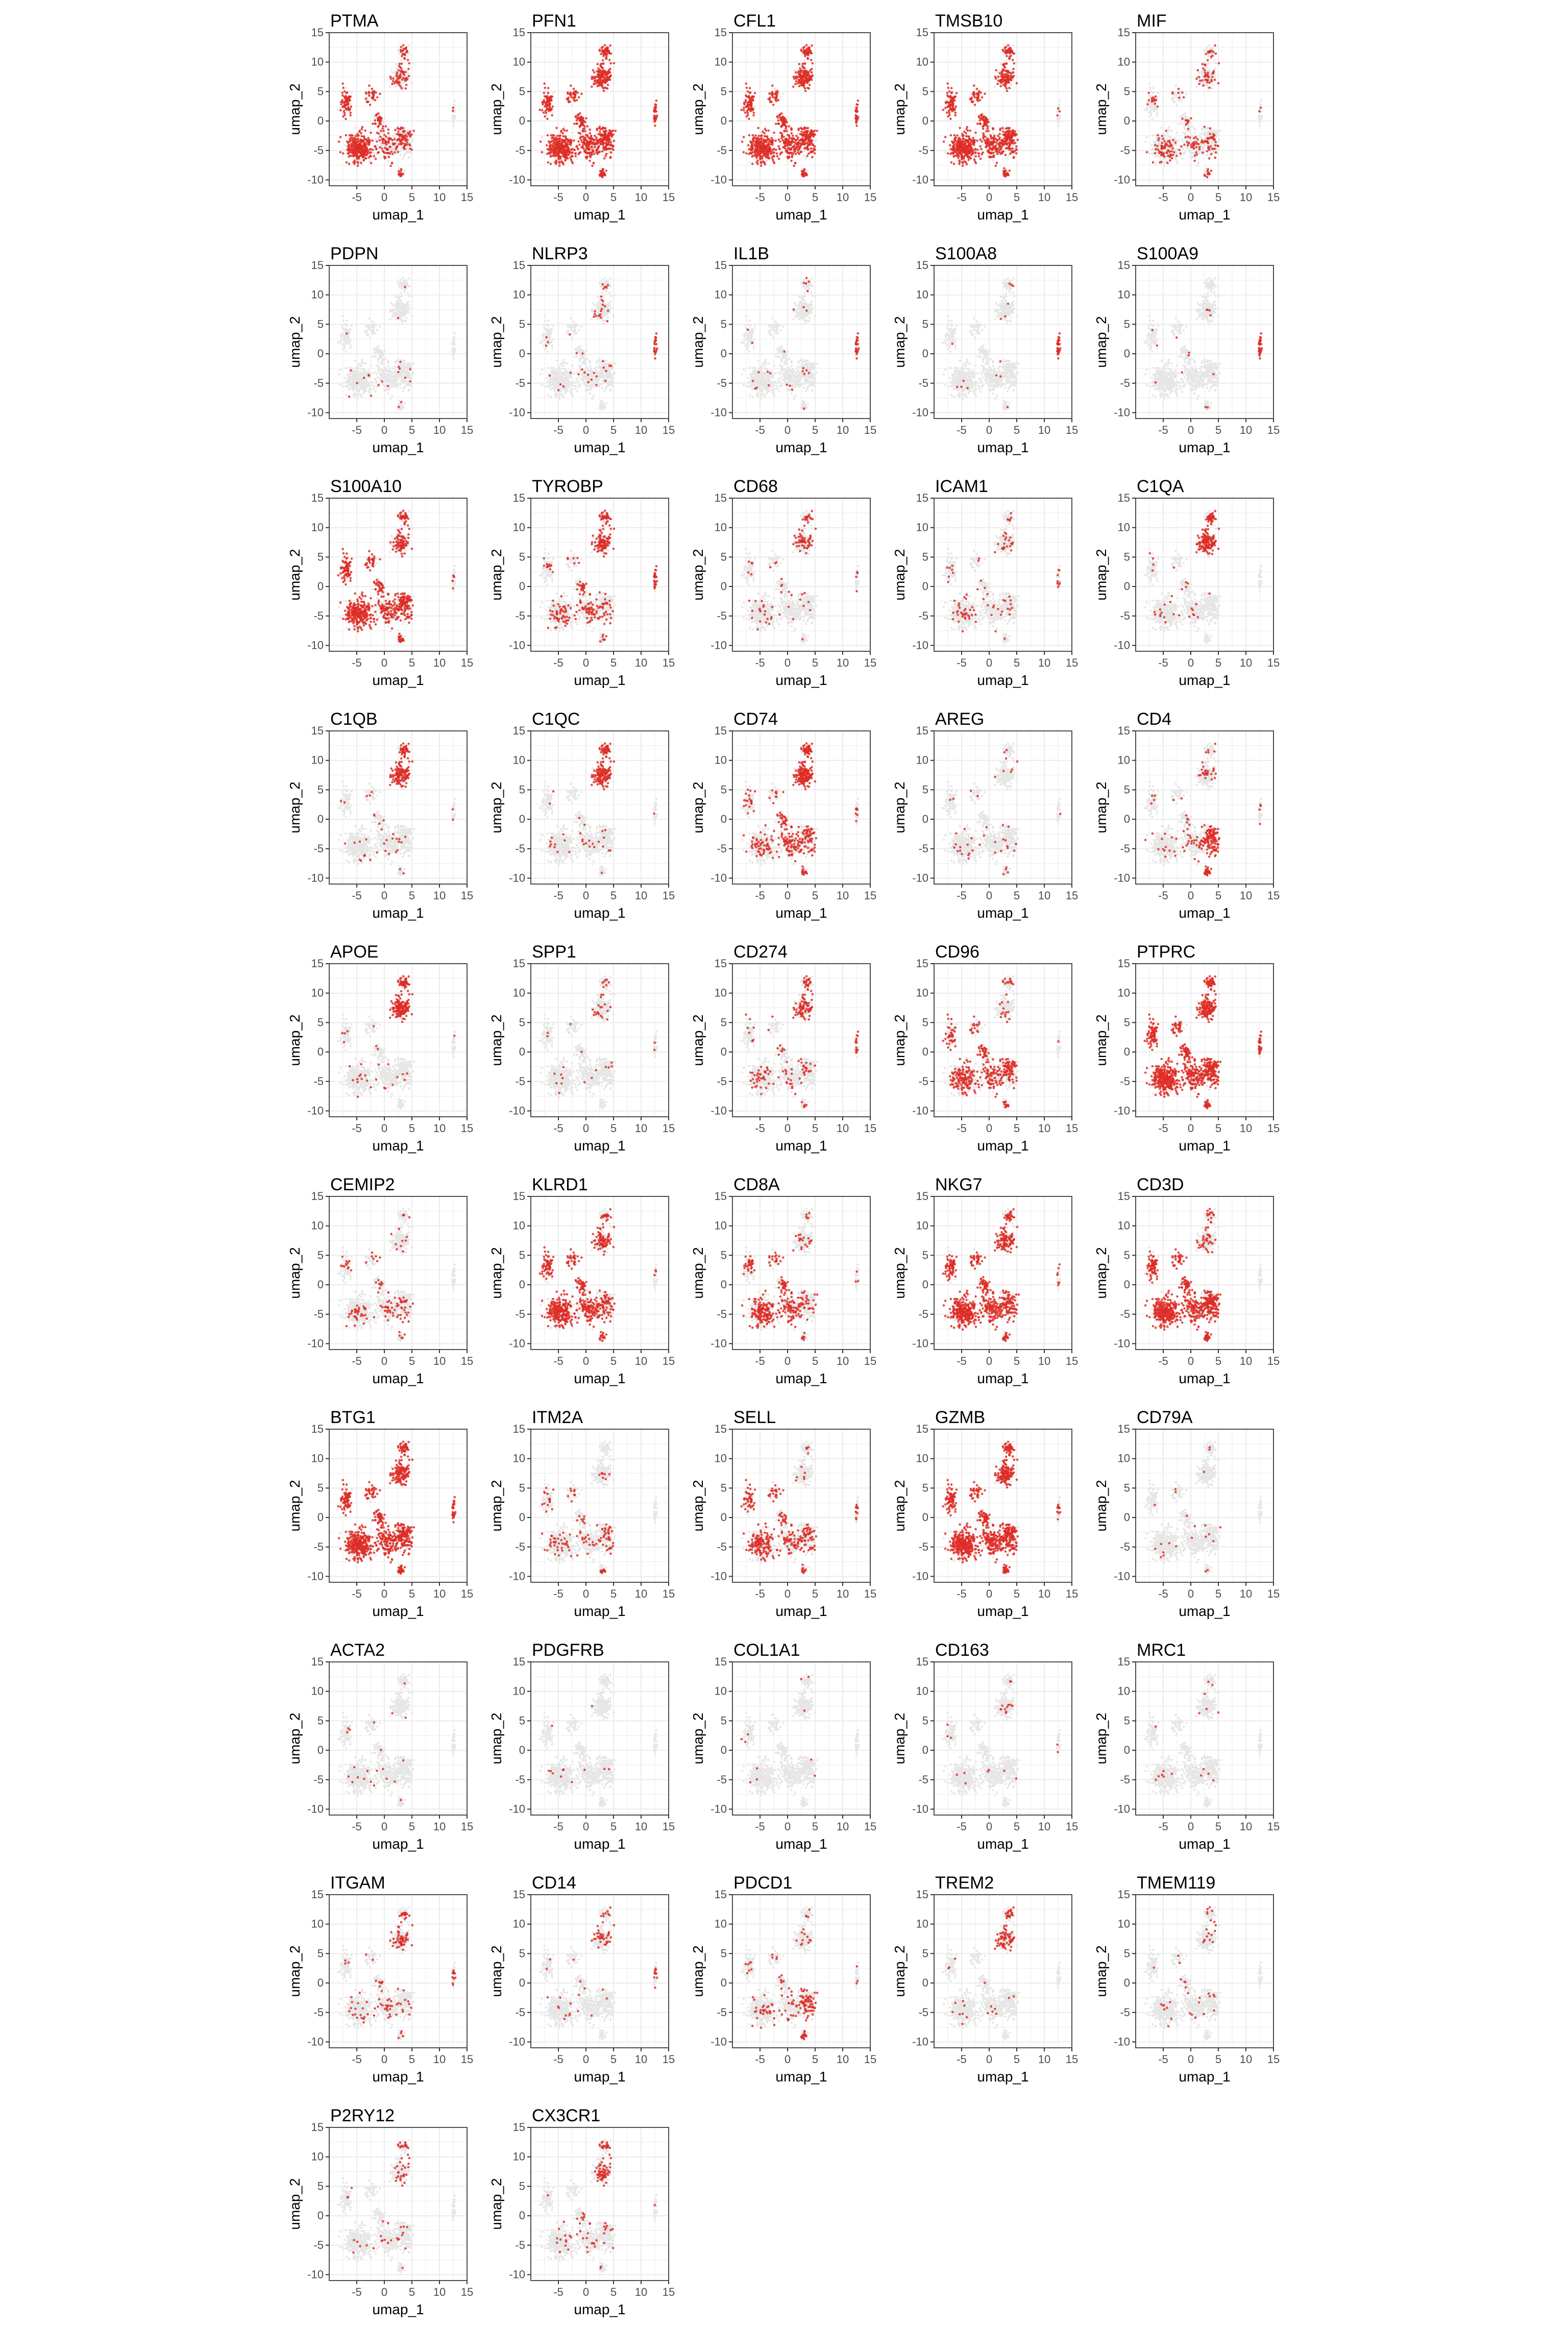  Describe the element at coordinates (385, 124) in the screenshot. I see `feature-plot-ptma: PTMA -5 0 5 10 15 -10 -5 0 5 10 15 umap_1 umap_2` at that location.